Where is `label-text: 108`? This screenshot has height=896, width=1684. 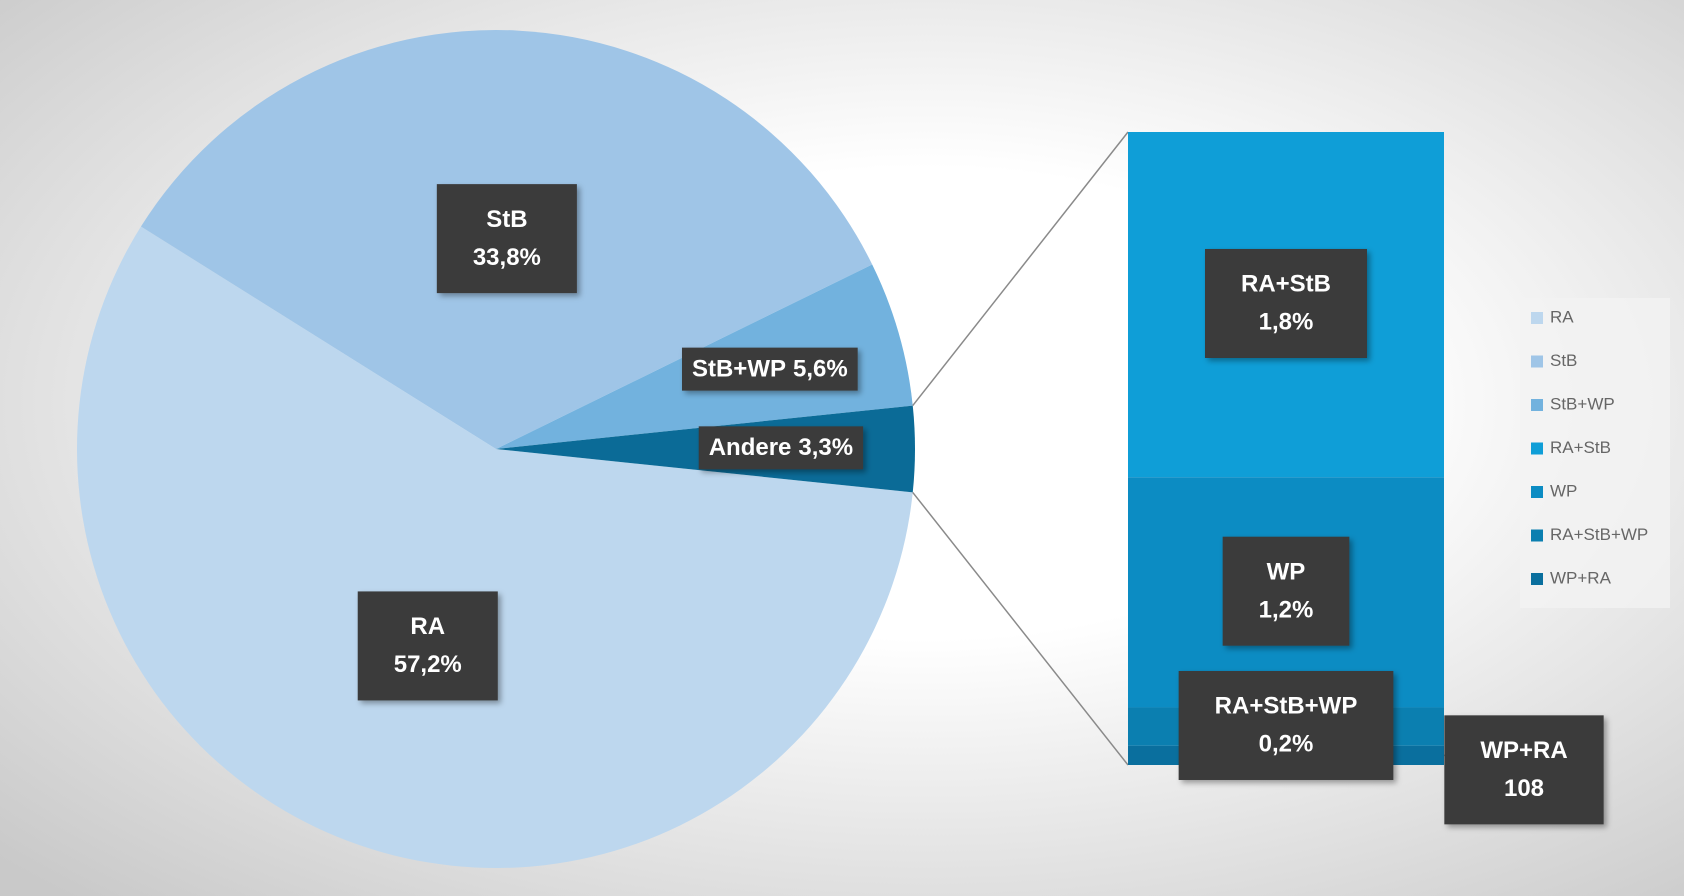
label-text: 108 is located at coordinates (1524, 788).